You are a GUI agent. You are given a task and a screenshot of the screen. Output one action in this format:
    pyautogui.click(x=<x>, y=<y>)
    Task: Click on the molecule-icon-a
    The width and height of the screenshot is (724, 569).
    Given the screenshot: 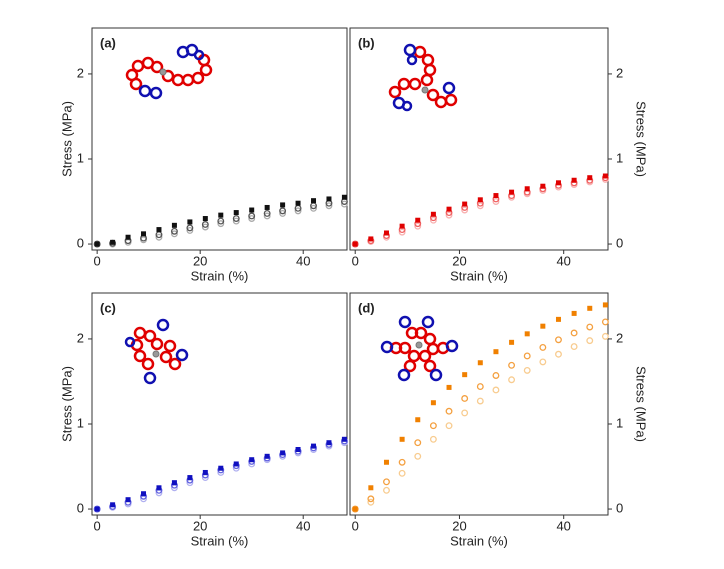 What is the action you would take?
    pyautogui.click(x=169, y=71)
    